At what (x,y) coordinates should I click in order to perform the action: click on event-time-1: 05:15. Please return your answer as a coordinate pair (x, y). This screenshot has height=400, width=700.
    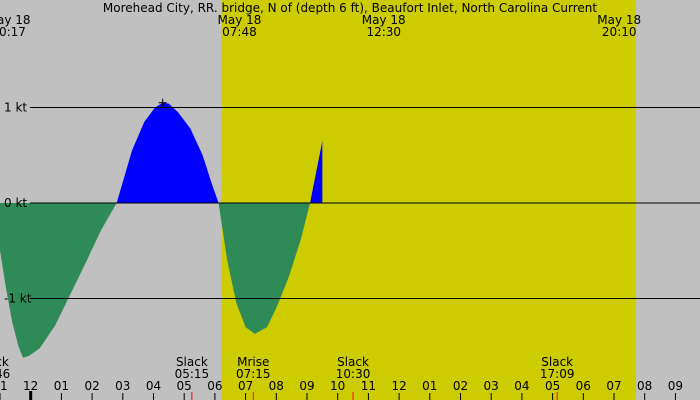
    Looking at the image, I should click on (192, 374).